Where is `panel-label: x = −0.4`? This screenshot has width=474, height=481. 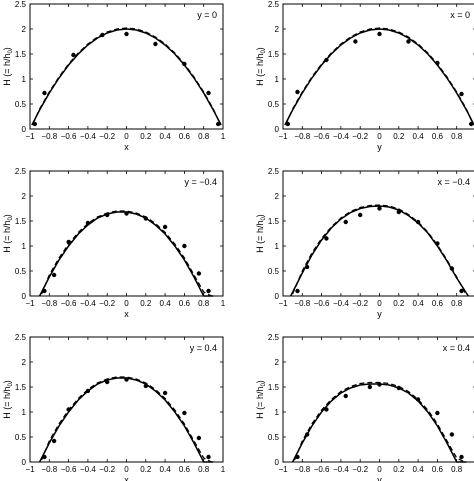 panel-label: x = −0.4 is located at coordinates (453, 182).